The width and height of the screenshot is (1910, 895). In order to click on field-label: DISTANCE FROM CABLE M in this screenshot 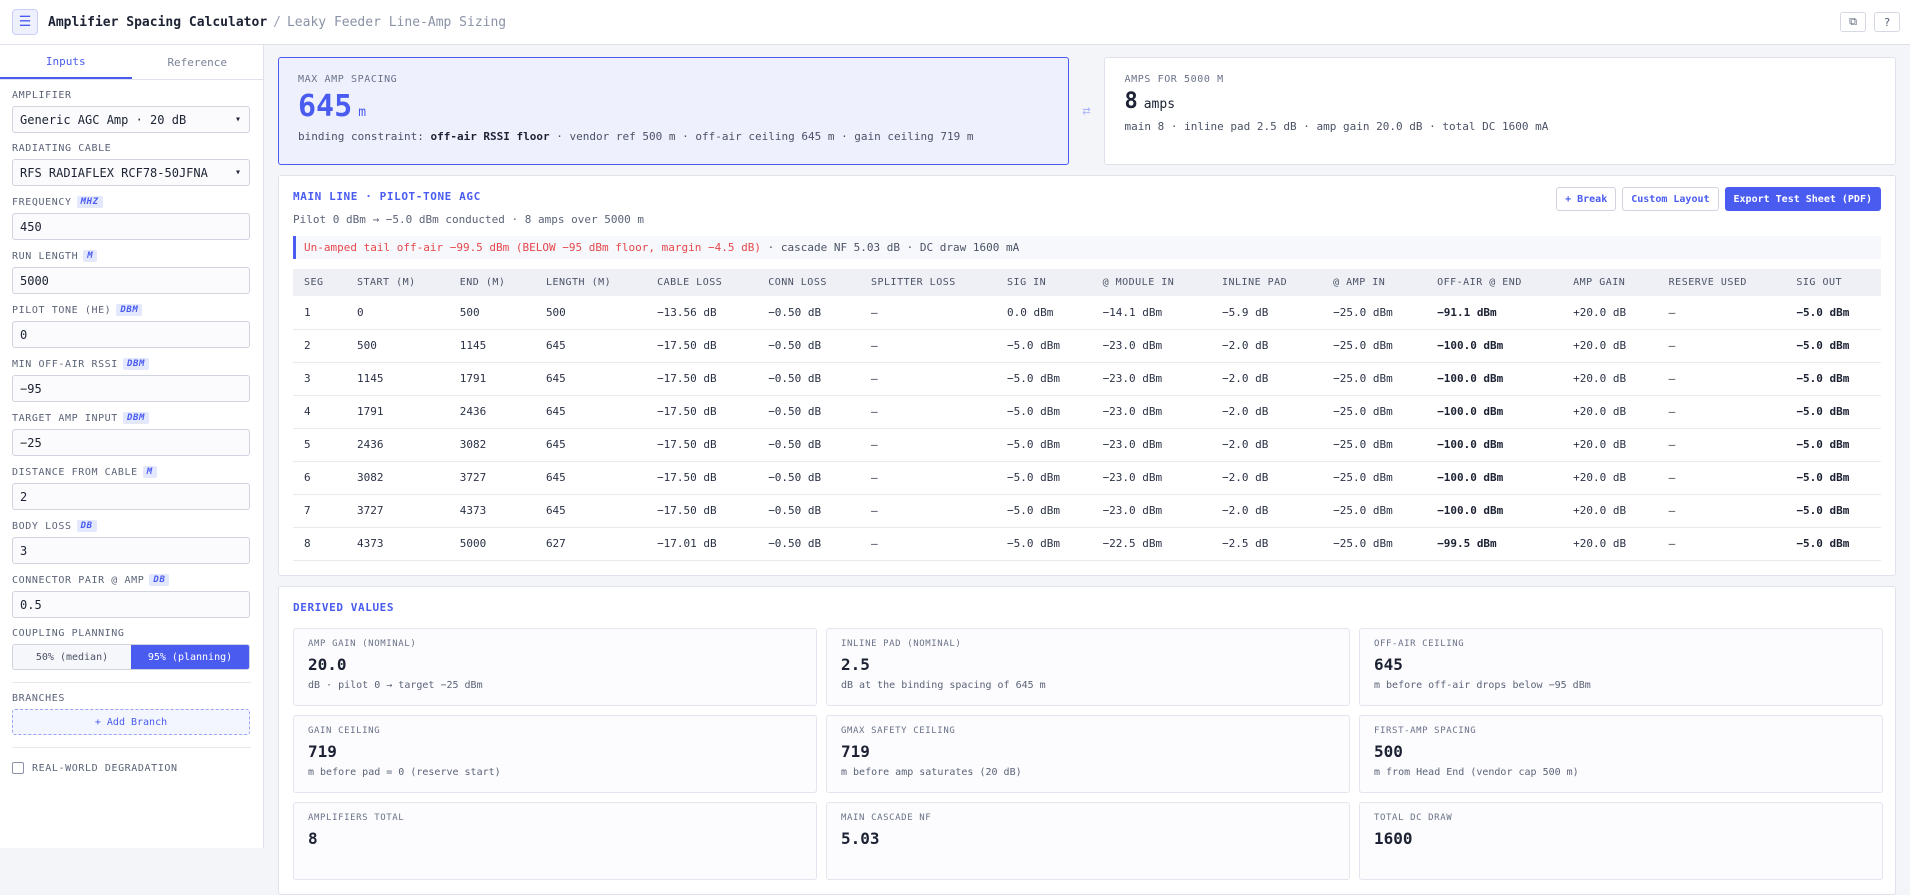, I will do `click(131, 472)`.